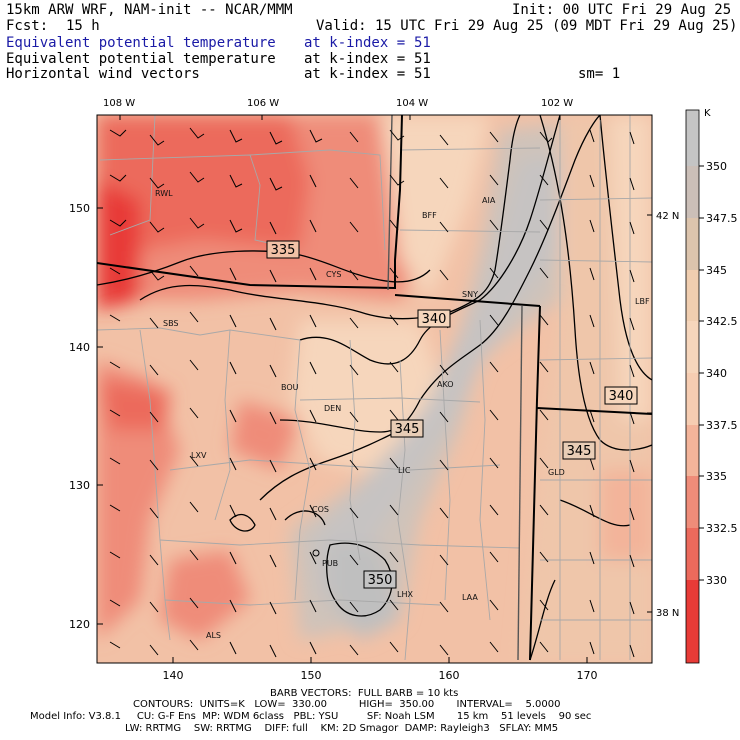 This screenshot has width=740, height=740. What do you see at coordinates (667, 216) in the screenshot?
I see `lat-label-42n: 42 N` at bounding box center [667, 216].